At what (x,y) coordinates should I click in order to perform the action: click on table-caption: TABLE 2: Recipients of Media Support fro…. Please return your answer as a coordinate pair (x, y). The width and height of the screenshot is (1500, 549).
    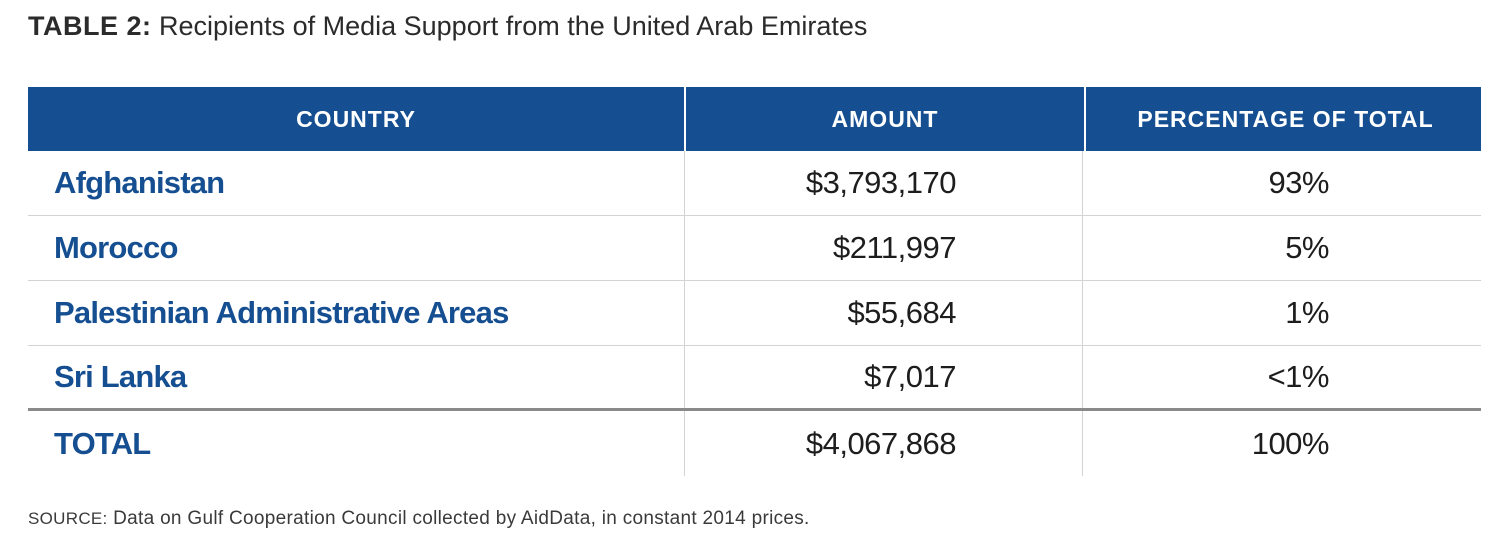
    Looking at the image, I should click on (447, 26).